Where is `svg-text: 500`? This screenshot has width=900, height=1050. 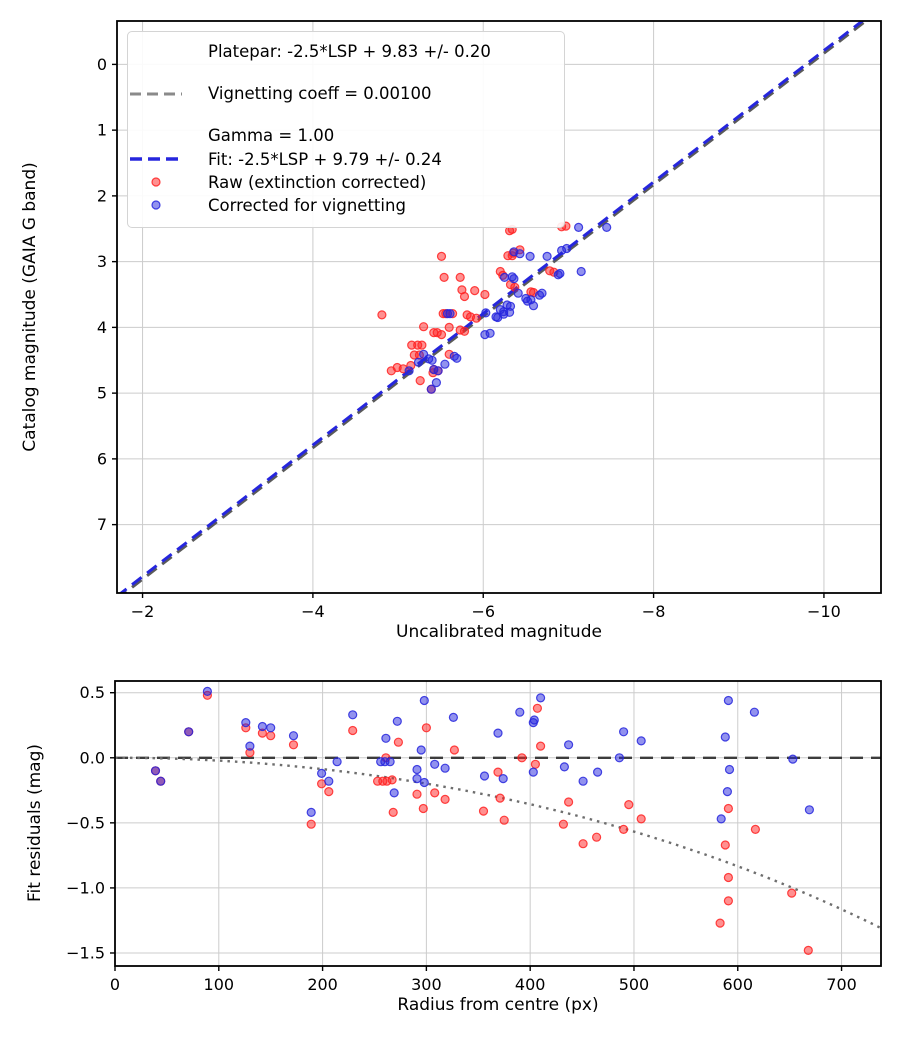 svg-text: 500 is located at coordinates (634, 984).